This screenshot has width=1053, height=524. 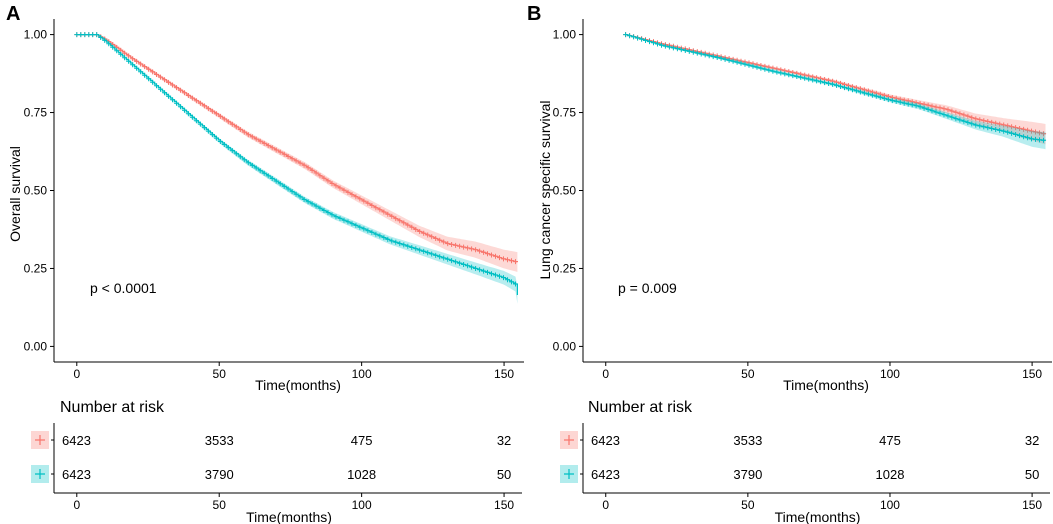 I want to click on risk-table-b-title: Number at risk, so click(x=640, y=407).